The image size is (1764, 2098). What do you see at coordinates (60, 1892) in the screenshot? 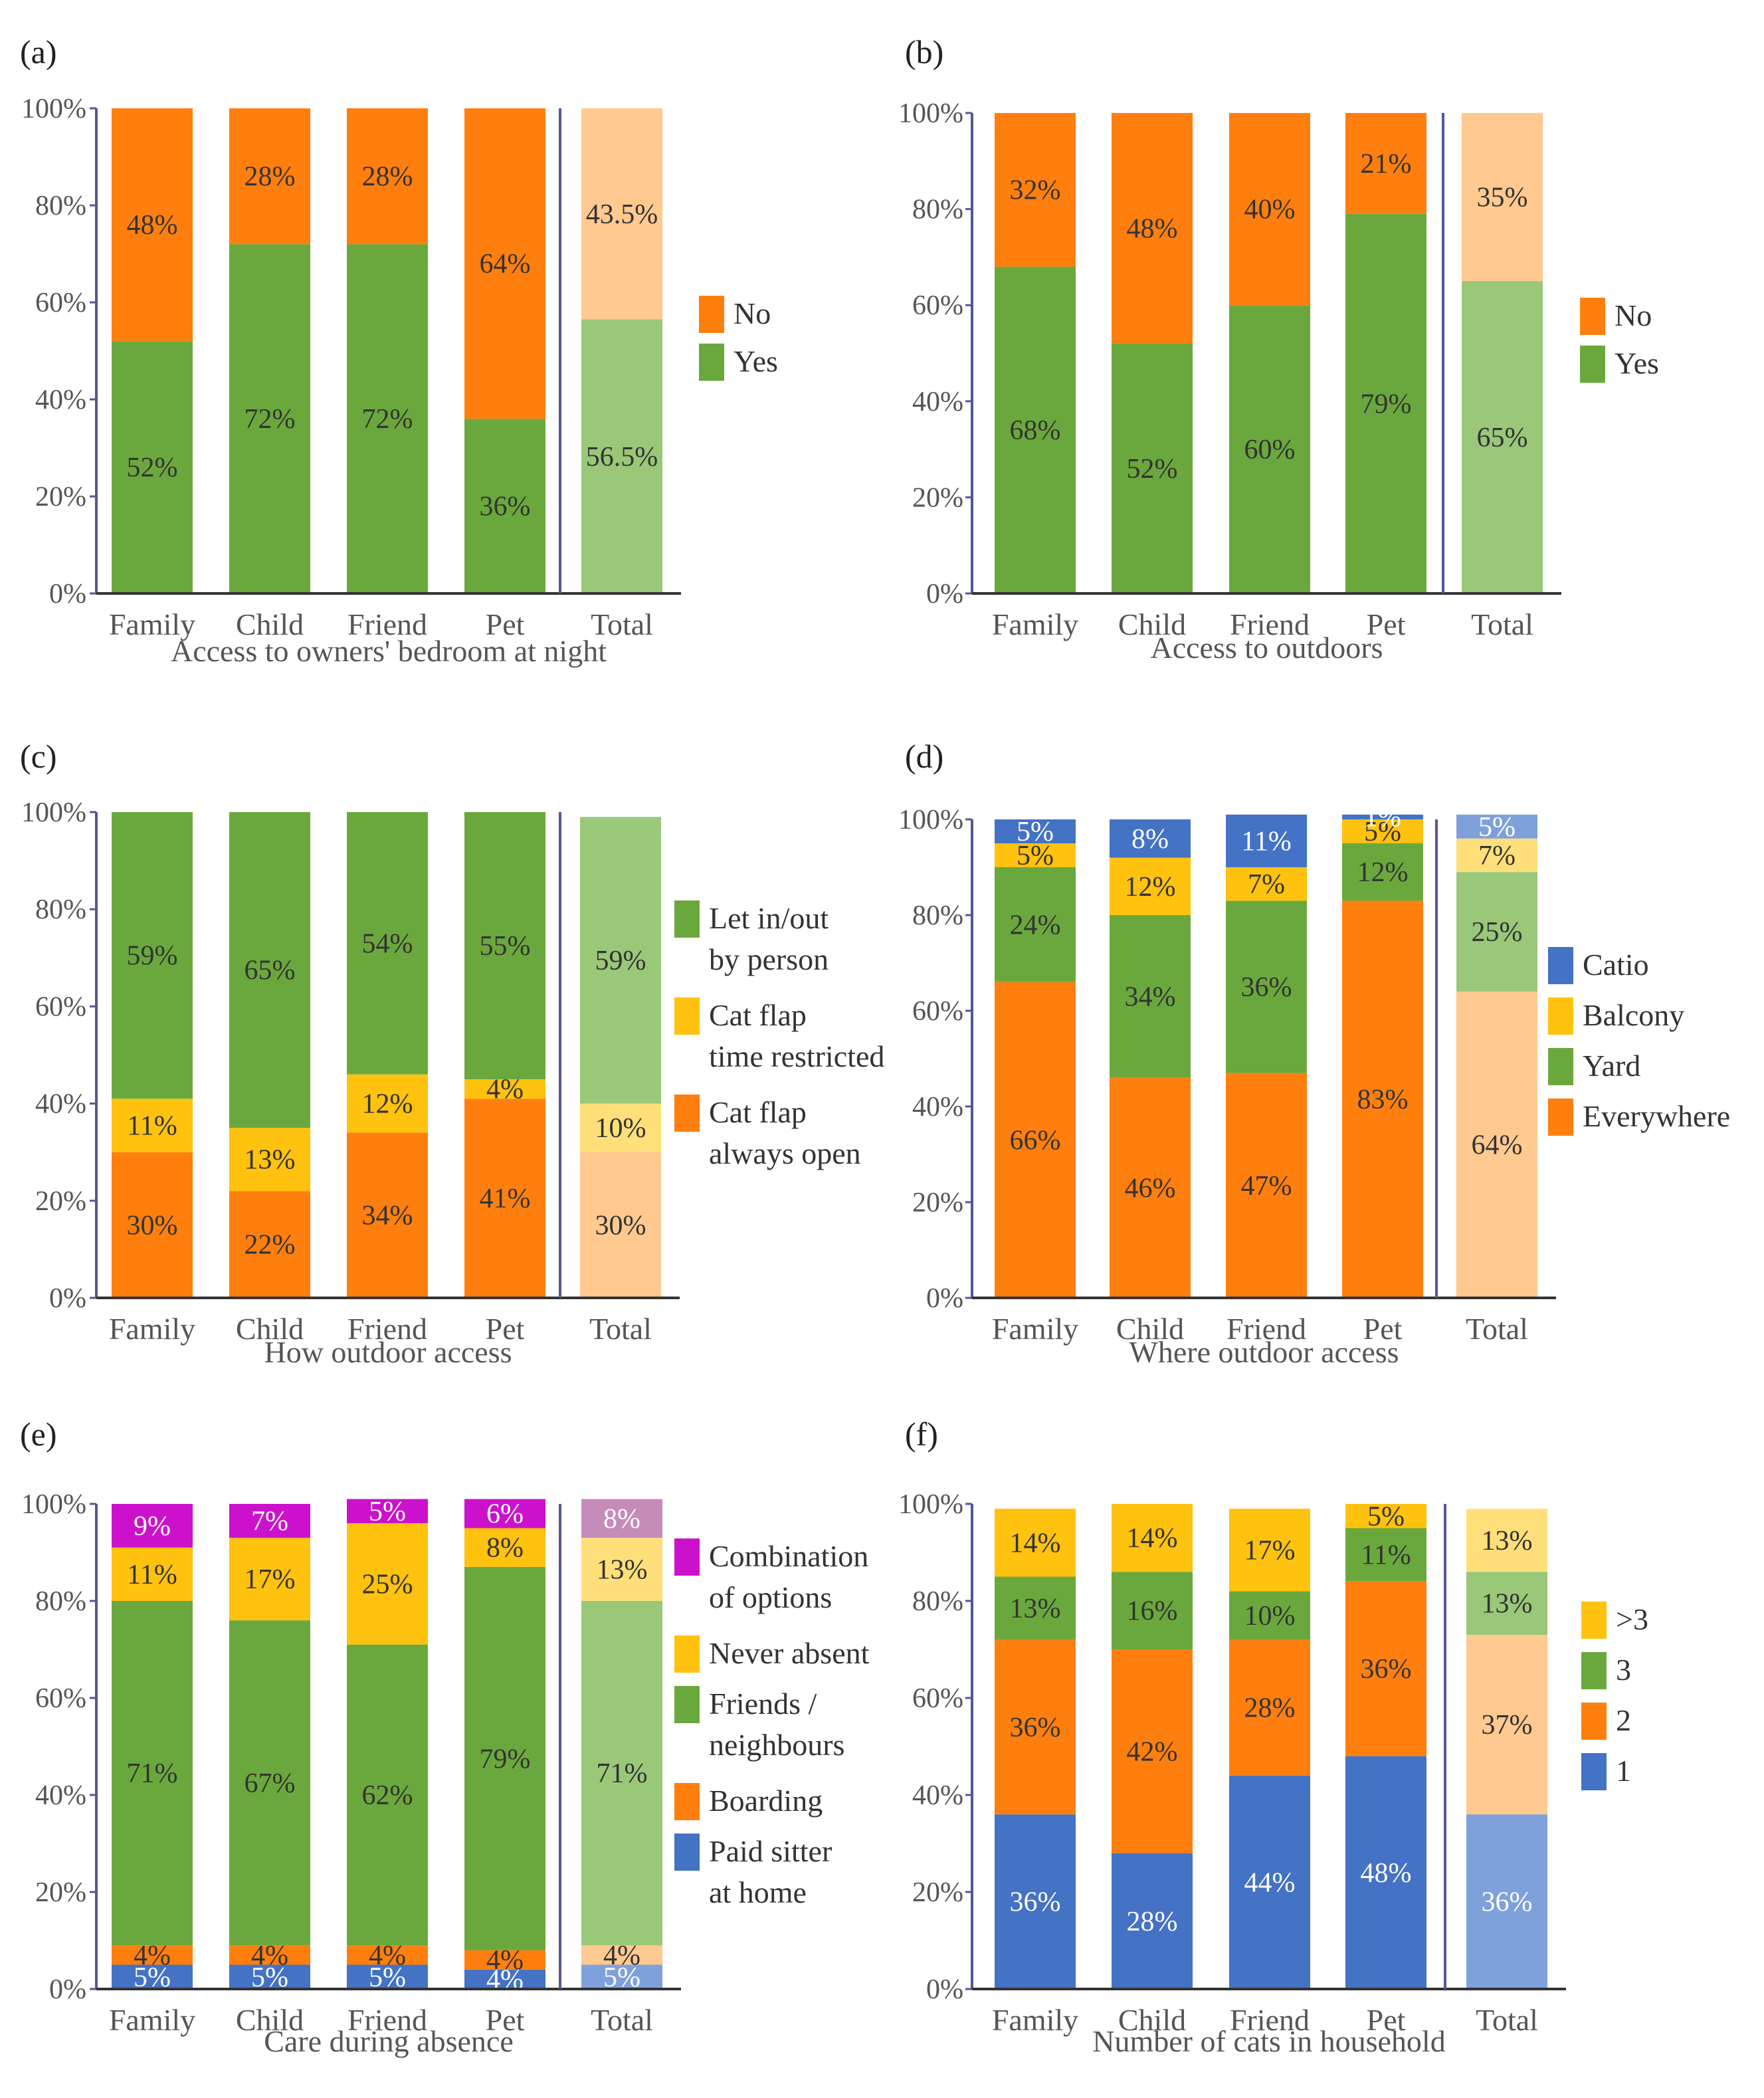
I see `y-tick-label: 20%` at bounding box center [60, 1892].